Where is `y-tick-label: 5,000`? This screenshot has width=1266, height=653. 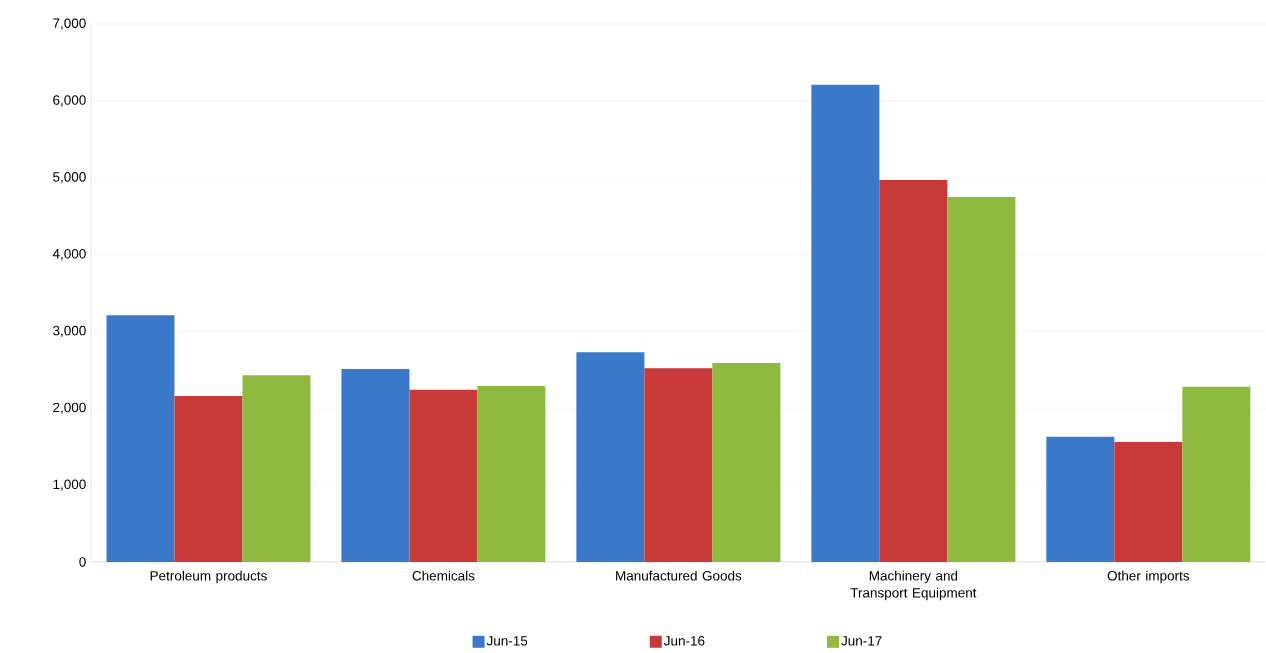
y-tick-label: 5,000 is located at coordinates (69, 178).